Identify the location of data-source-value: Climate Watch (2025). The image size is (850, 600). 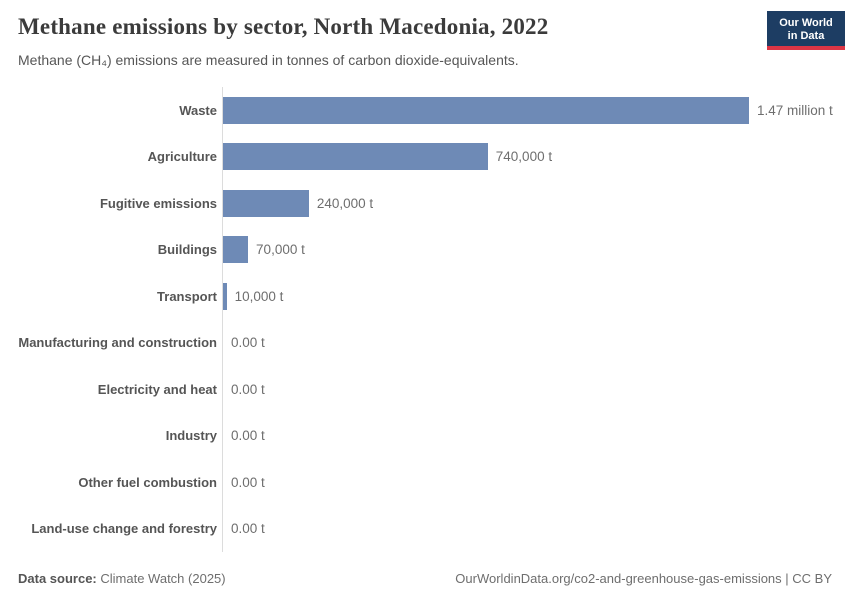
(163, 578).